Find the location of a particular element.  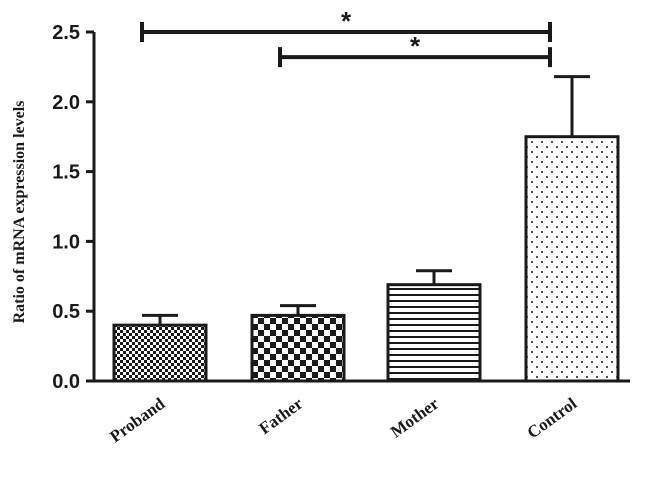

x-tick-label-group: Proband Father Mother Control is located at coordinates (343, 420).